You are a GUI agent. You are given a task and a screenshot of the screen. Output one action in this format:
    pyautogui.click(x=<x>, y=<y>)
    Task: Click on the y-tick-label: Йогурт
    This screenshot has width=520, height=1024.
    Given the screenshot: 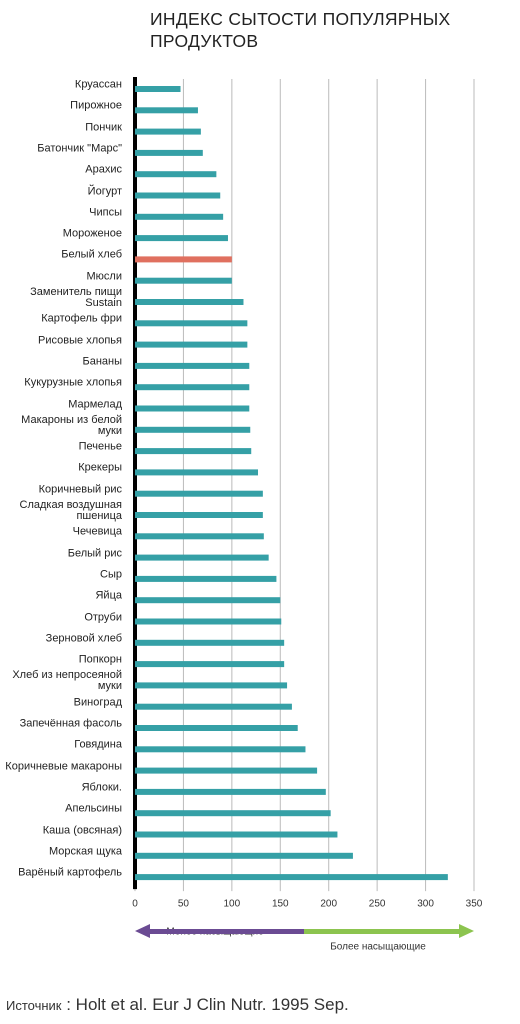 What is the action you would take?
    pyautogui.click(x=104, y=191)
    